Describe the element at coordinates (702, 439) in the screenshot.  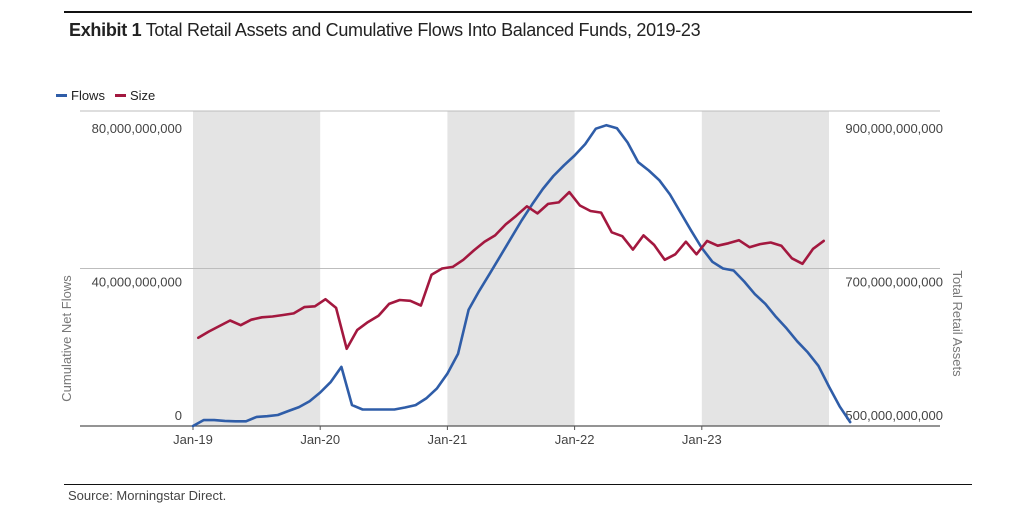
I see `x-tick-label-4: Jan-23` at that location.